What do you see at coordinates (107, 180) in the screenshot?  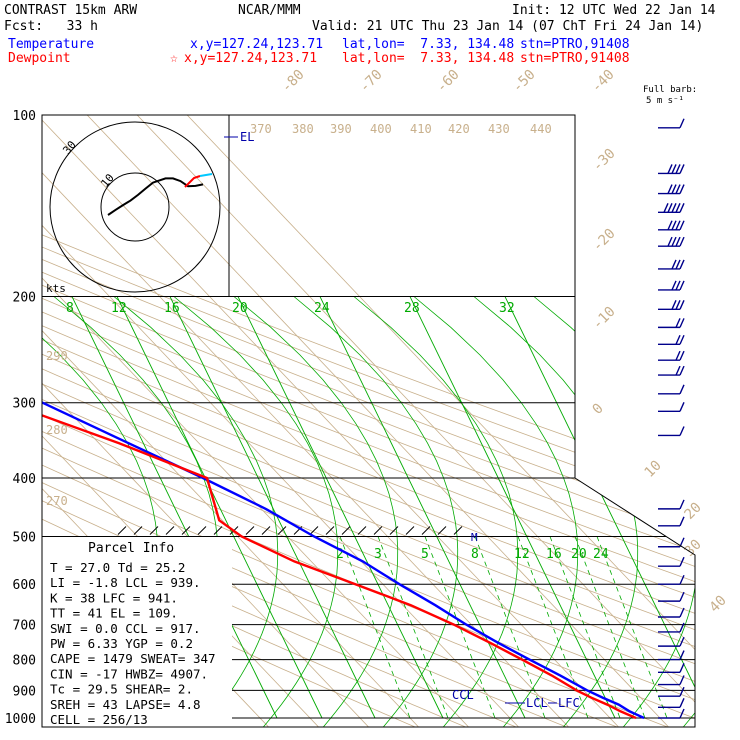 I see `hodograph-ring-label: 10` at bounding box center [107, 180].